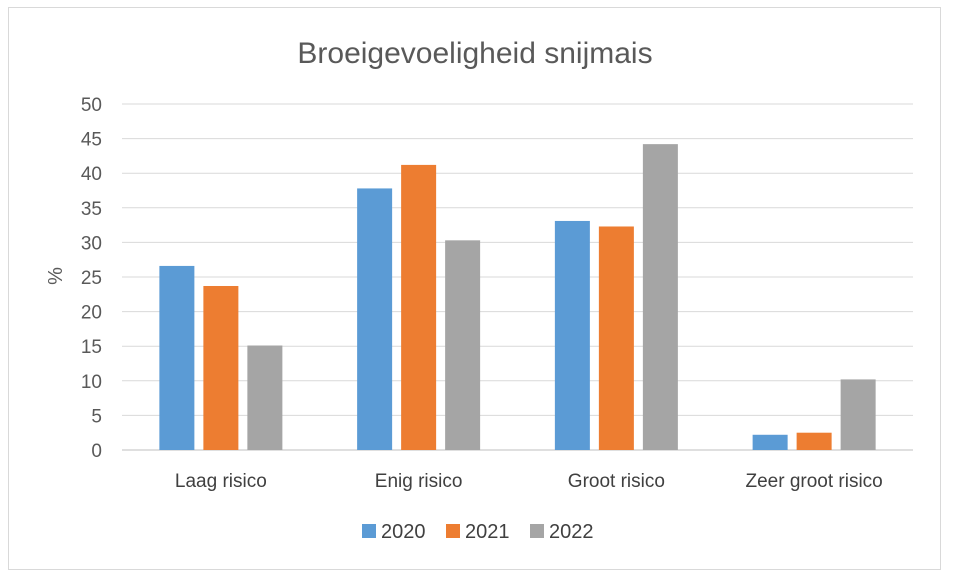 The image size is (955, 583). Describe the element at coordinates (91, 174) in the screenshot. I see `y-tick-label: 40` at that location.